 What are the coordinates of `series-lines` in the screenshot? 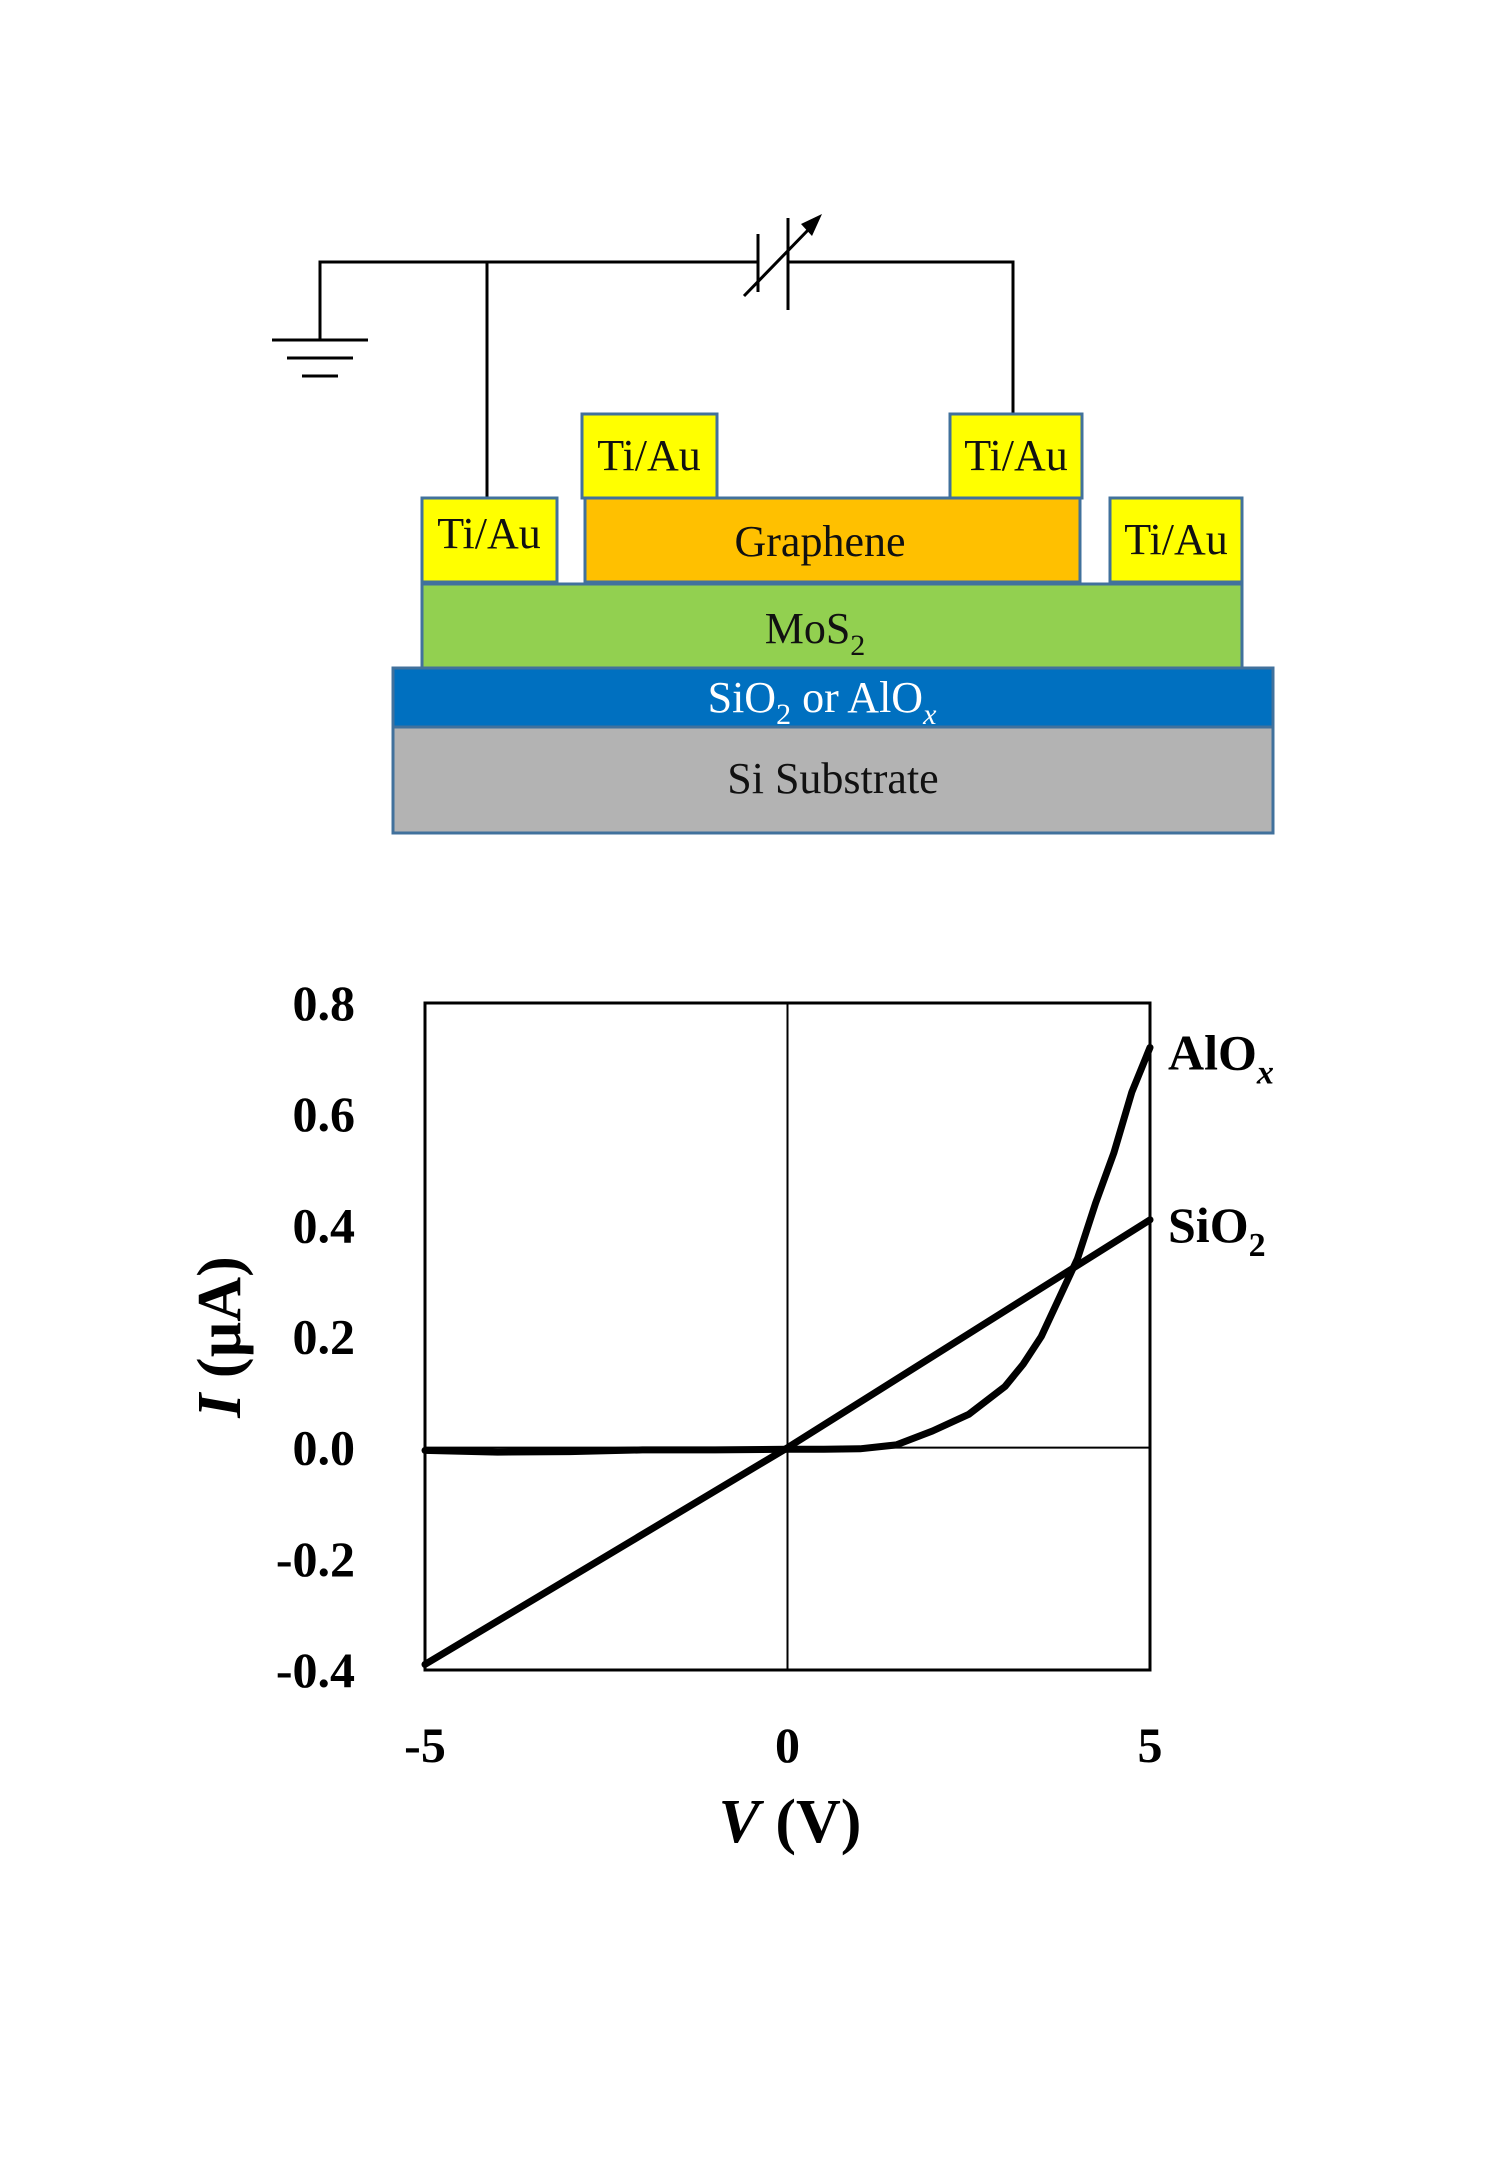 It's located at (787, 1356).